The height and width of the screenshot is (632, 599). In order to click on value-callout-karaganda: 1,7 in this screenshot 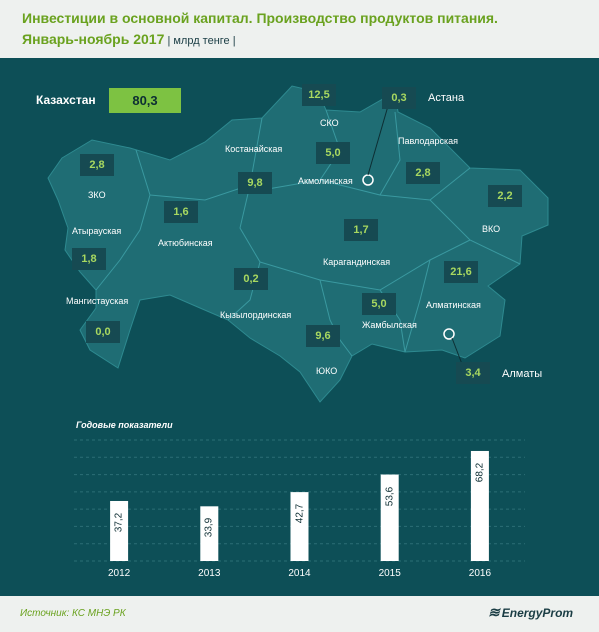, I will do `click(361, 230)`.